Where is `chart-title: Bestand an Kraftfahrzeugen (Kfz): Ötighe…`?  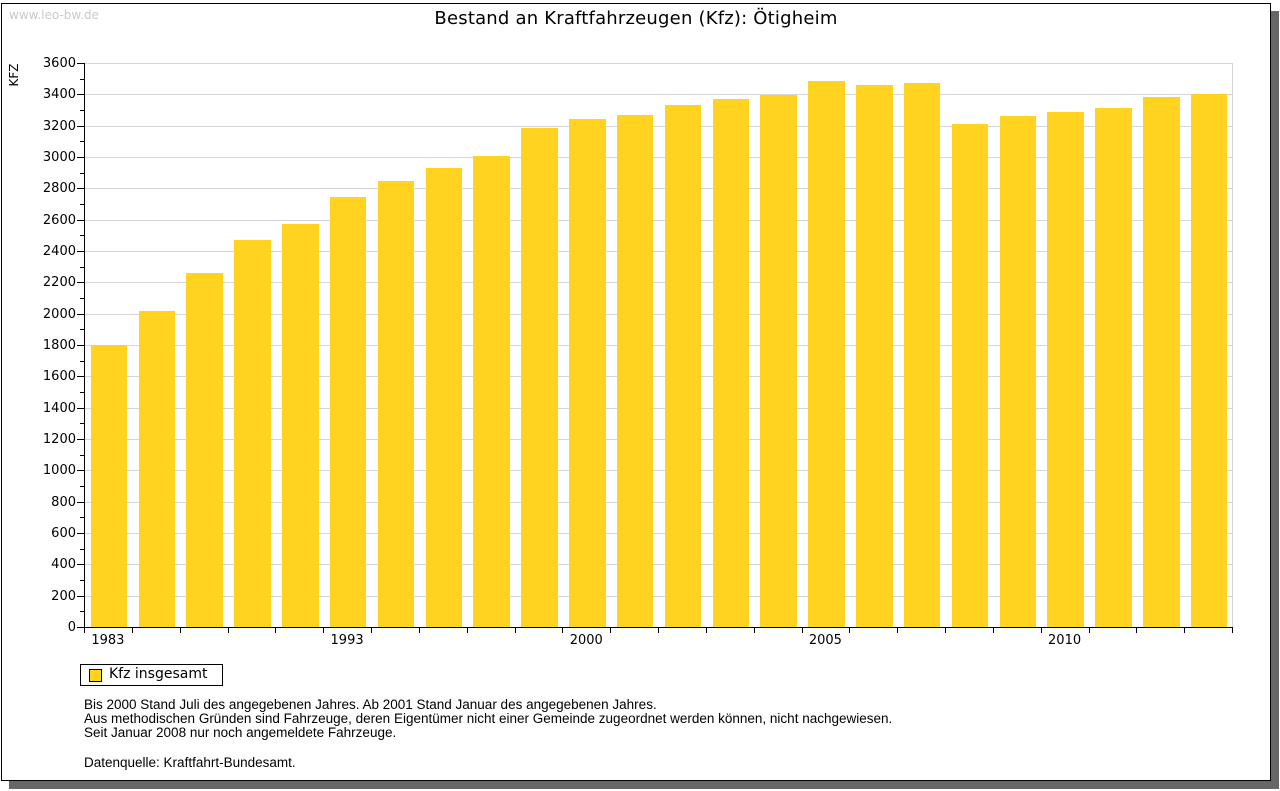
chart-title: Bestand an Kraftfahrzeugen (Kfz): Ötighe… is located at coordinates (636, 18).